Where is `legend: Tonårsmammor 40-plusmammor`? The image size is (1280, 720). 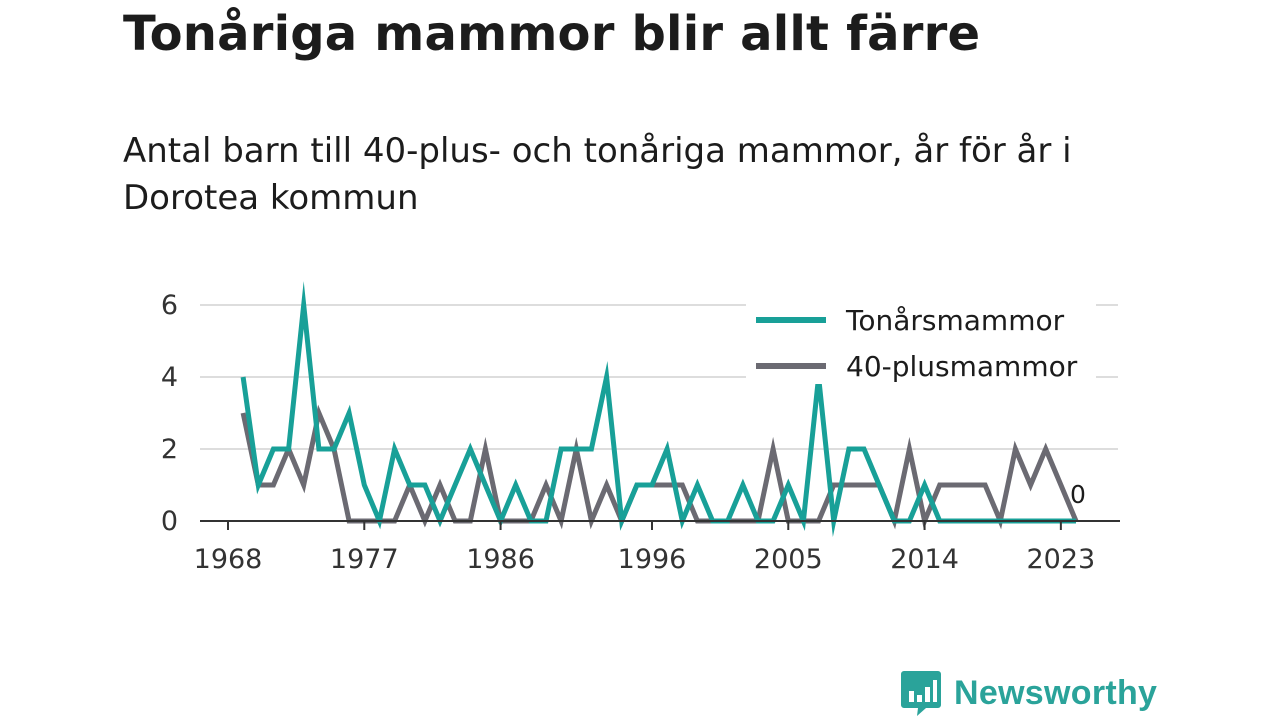 legend: Tonårsmammor 40-plusmammor is located at coordinates (921, 340).